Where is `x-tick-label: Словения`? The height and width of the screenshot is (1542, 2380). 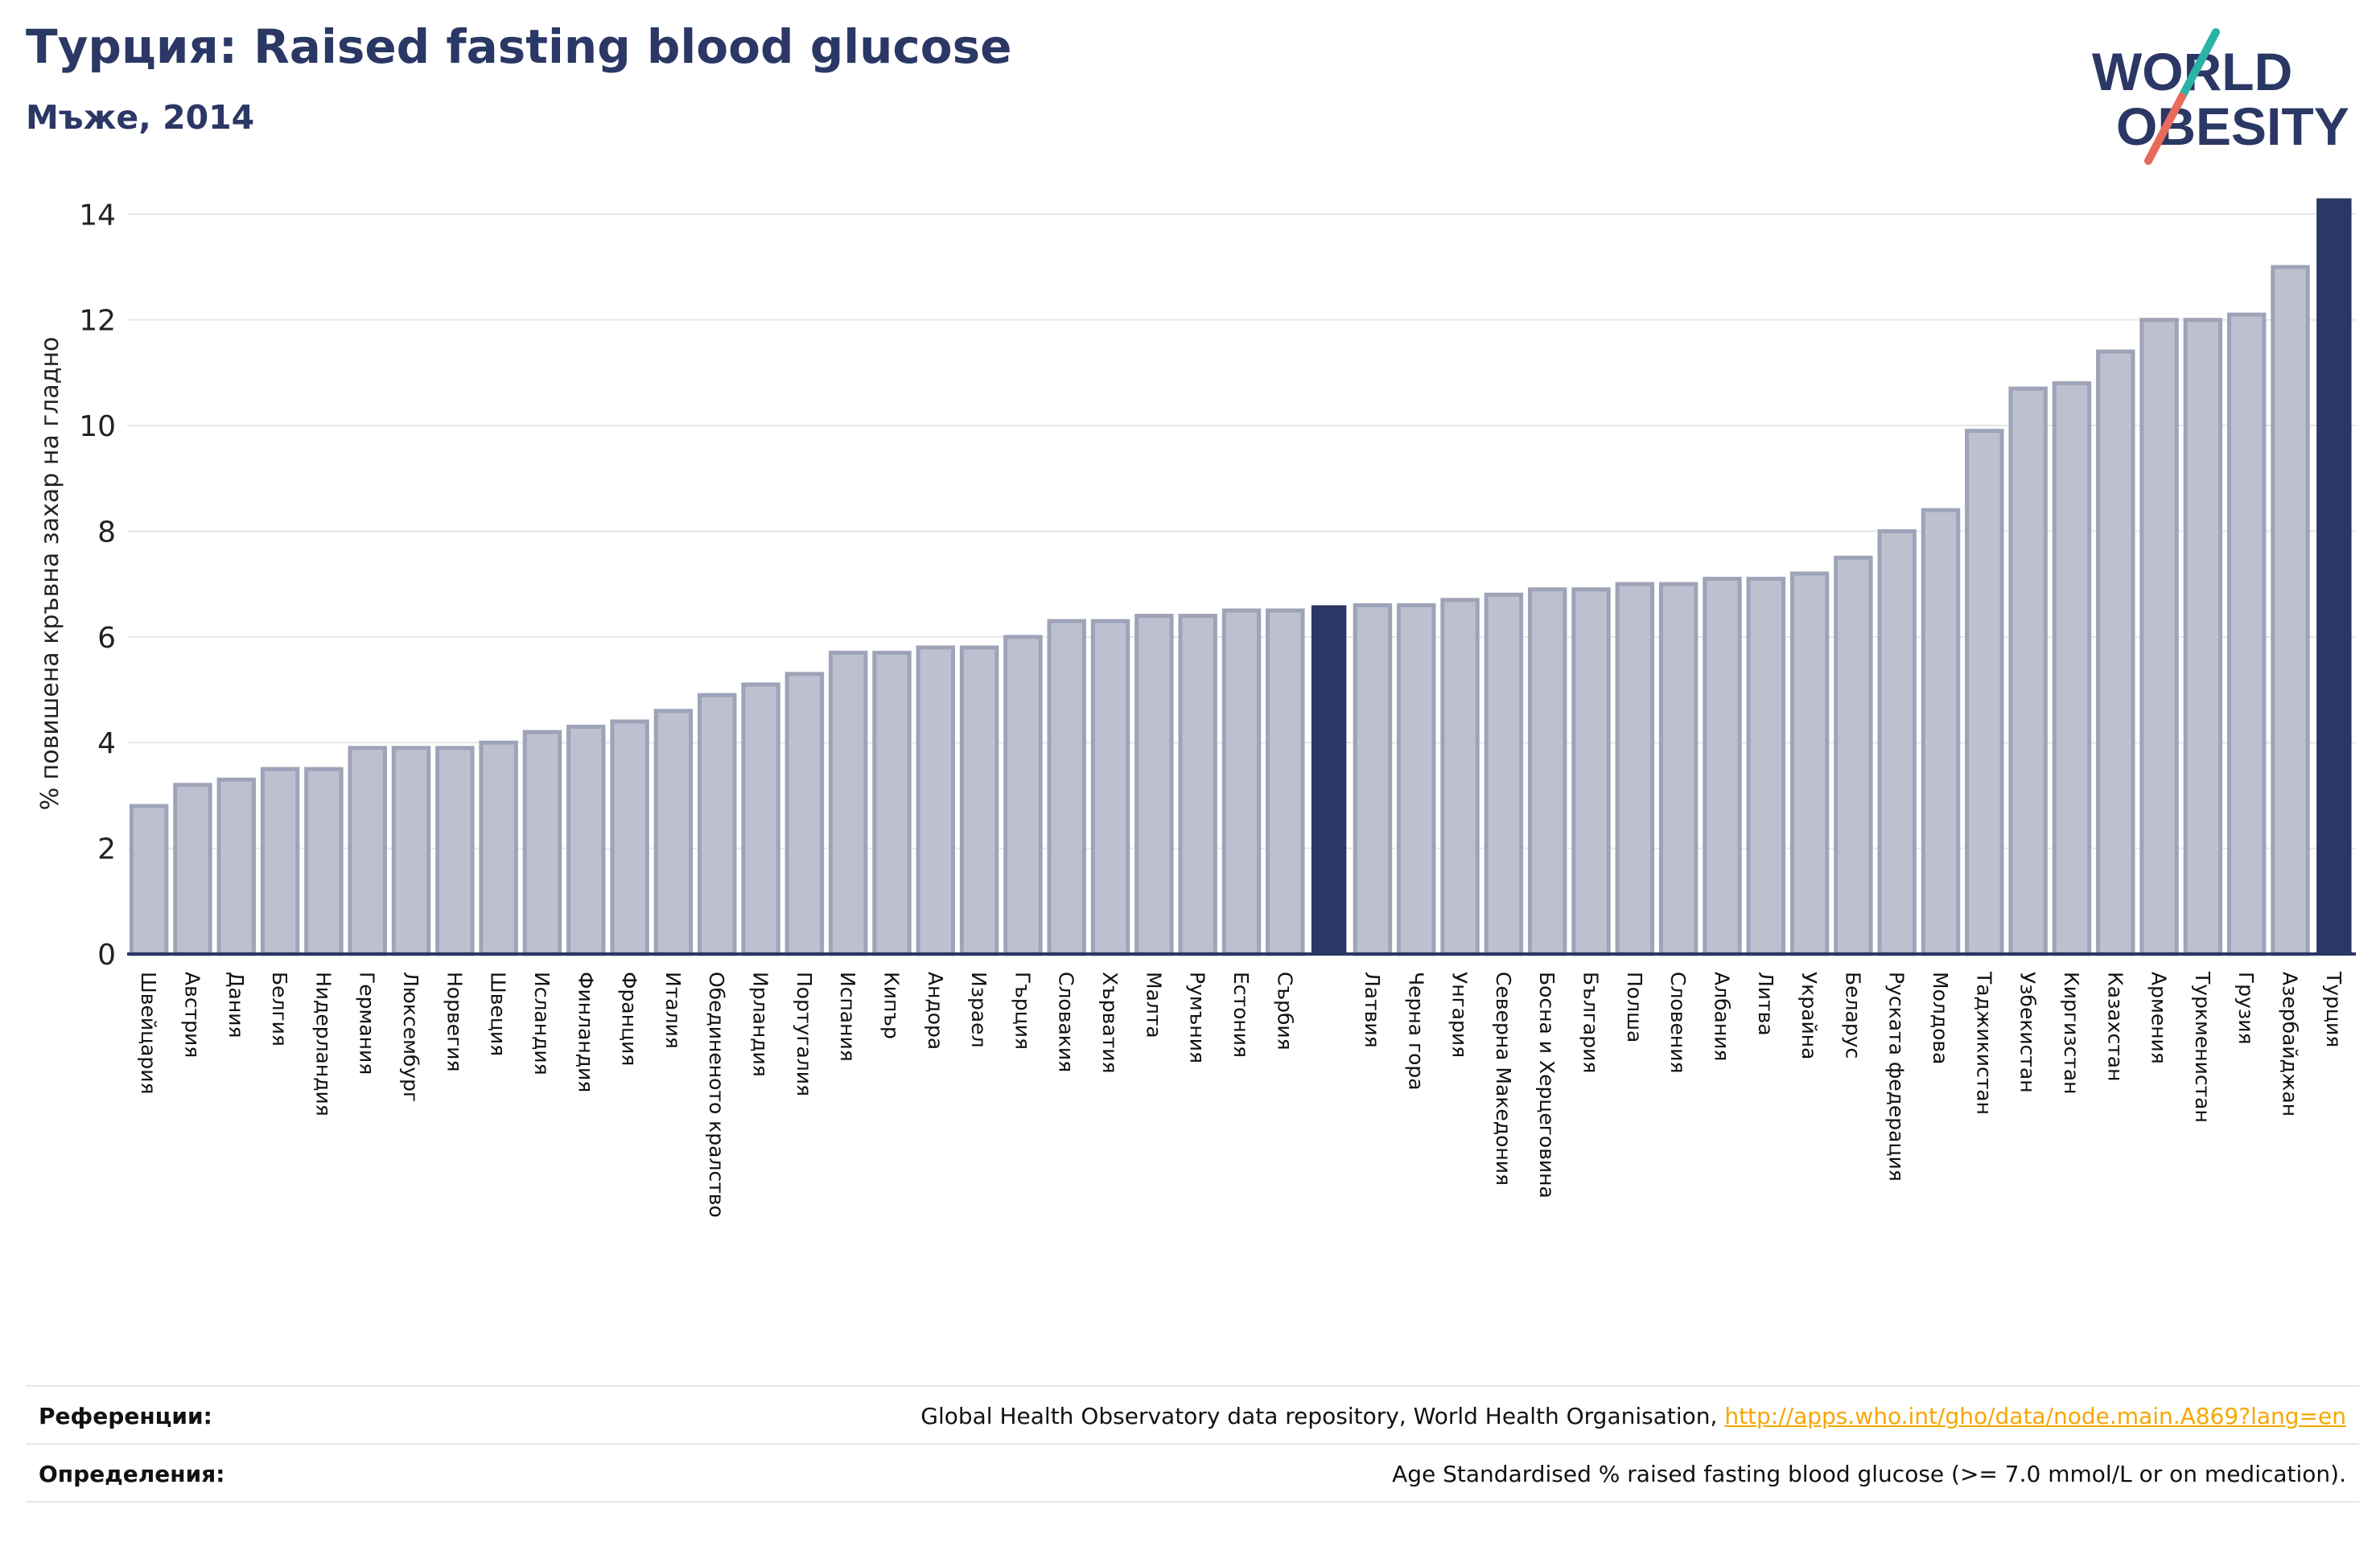 x-tick-label: Словения is located at coordinates (1678, 1022).